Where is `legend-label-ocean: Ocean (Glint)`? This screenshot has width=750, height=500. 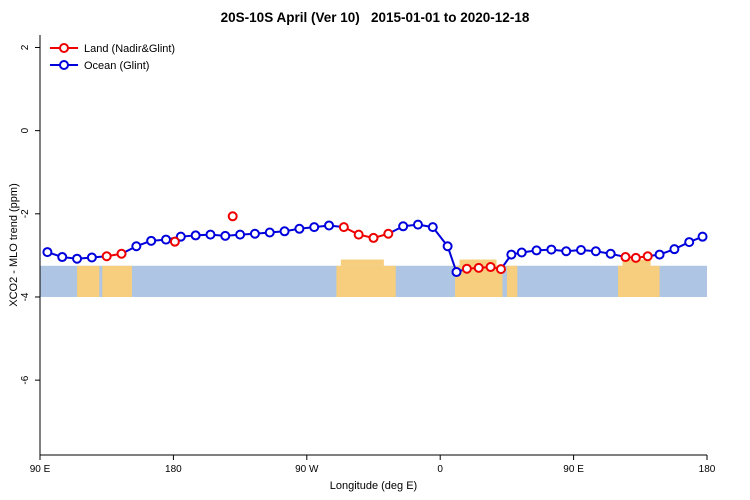 legend-label-ocean: Ocean (Glint) is located at coordinates (116, 66).